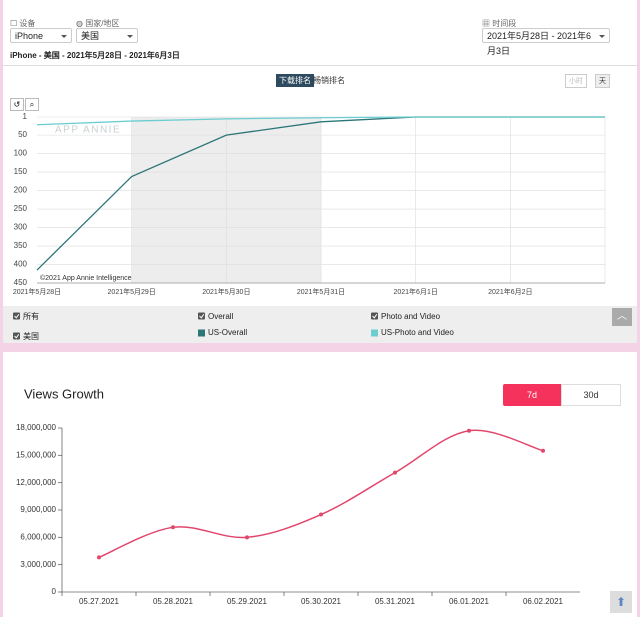  Describe the element at coordinates (21, 171) in the screenshot. I see `y-tick-label: 150` at that location.